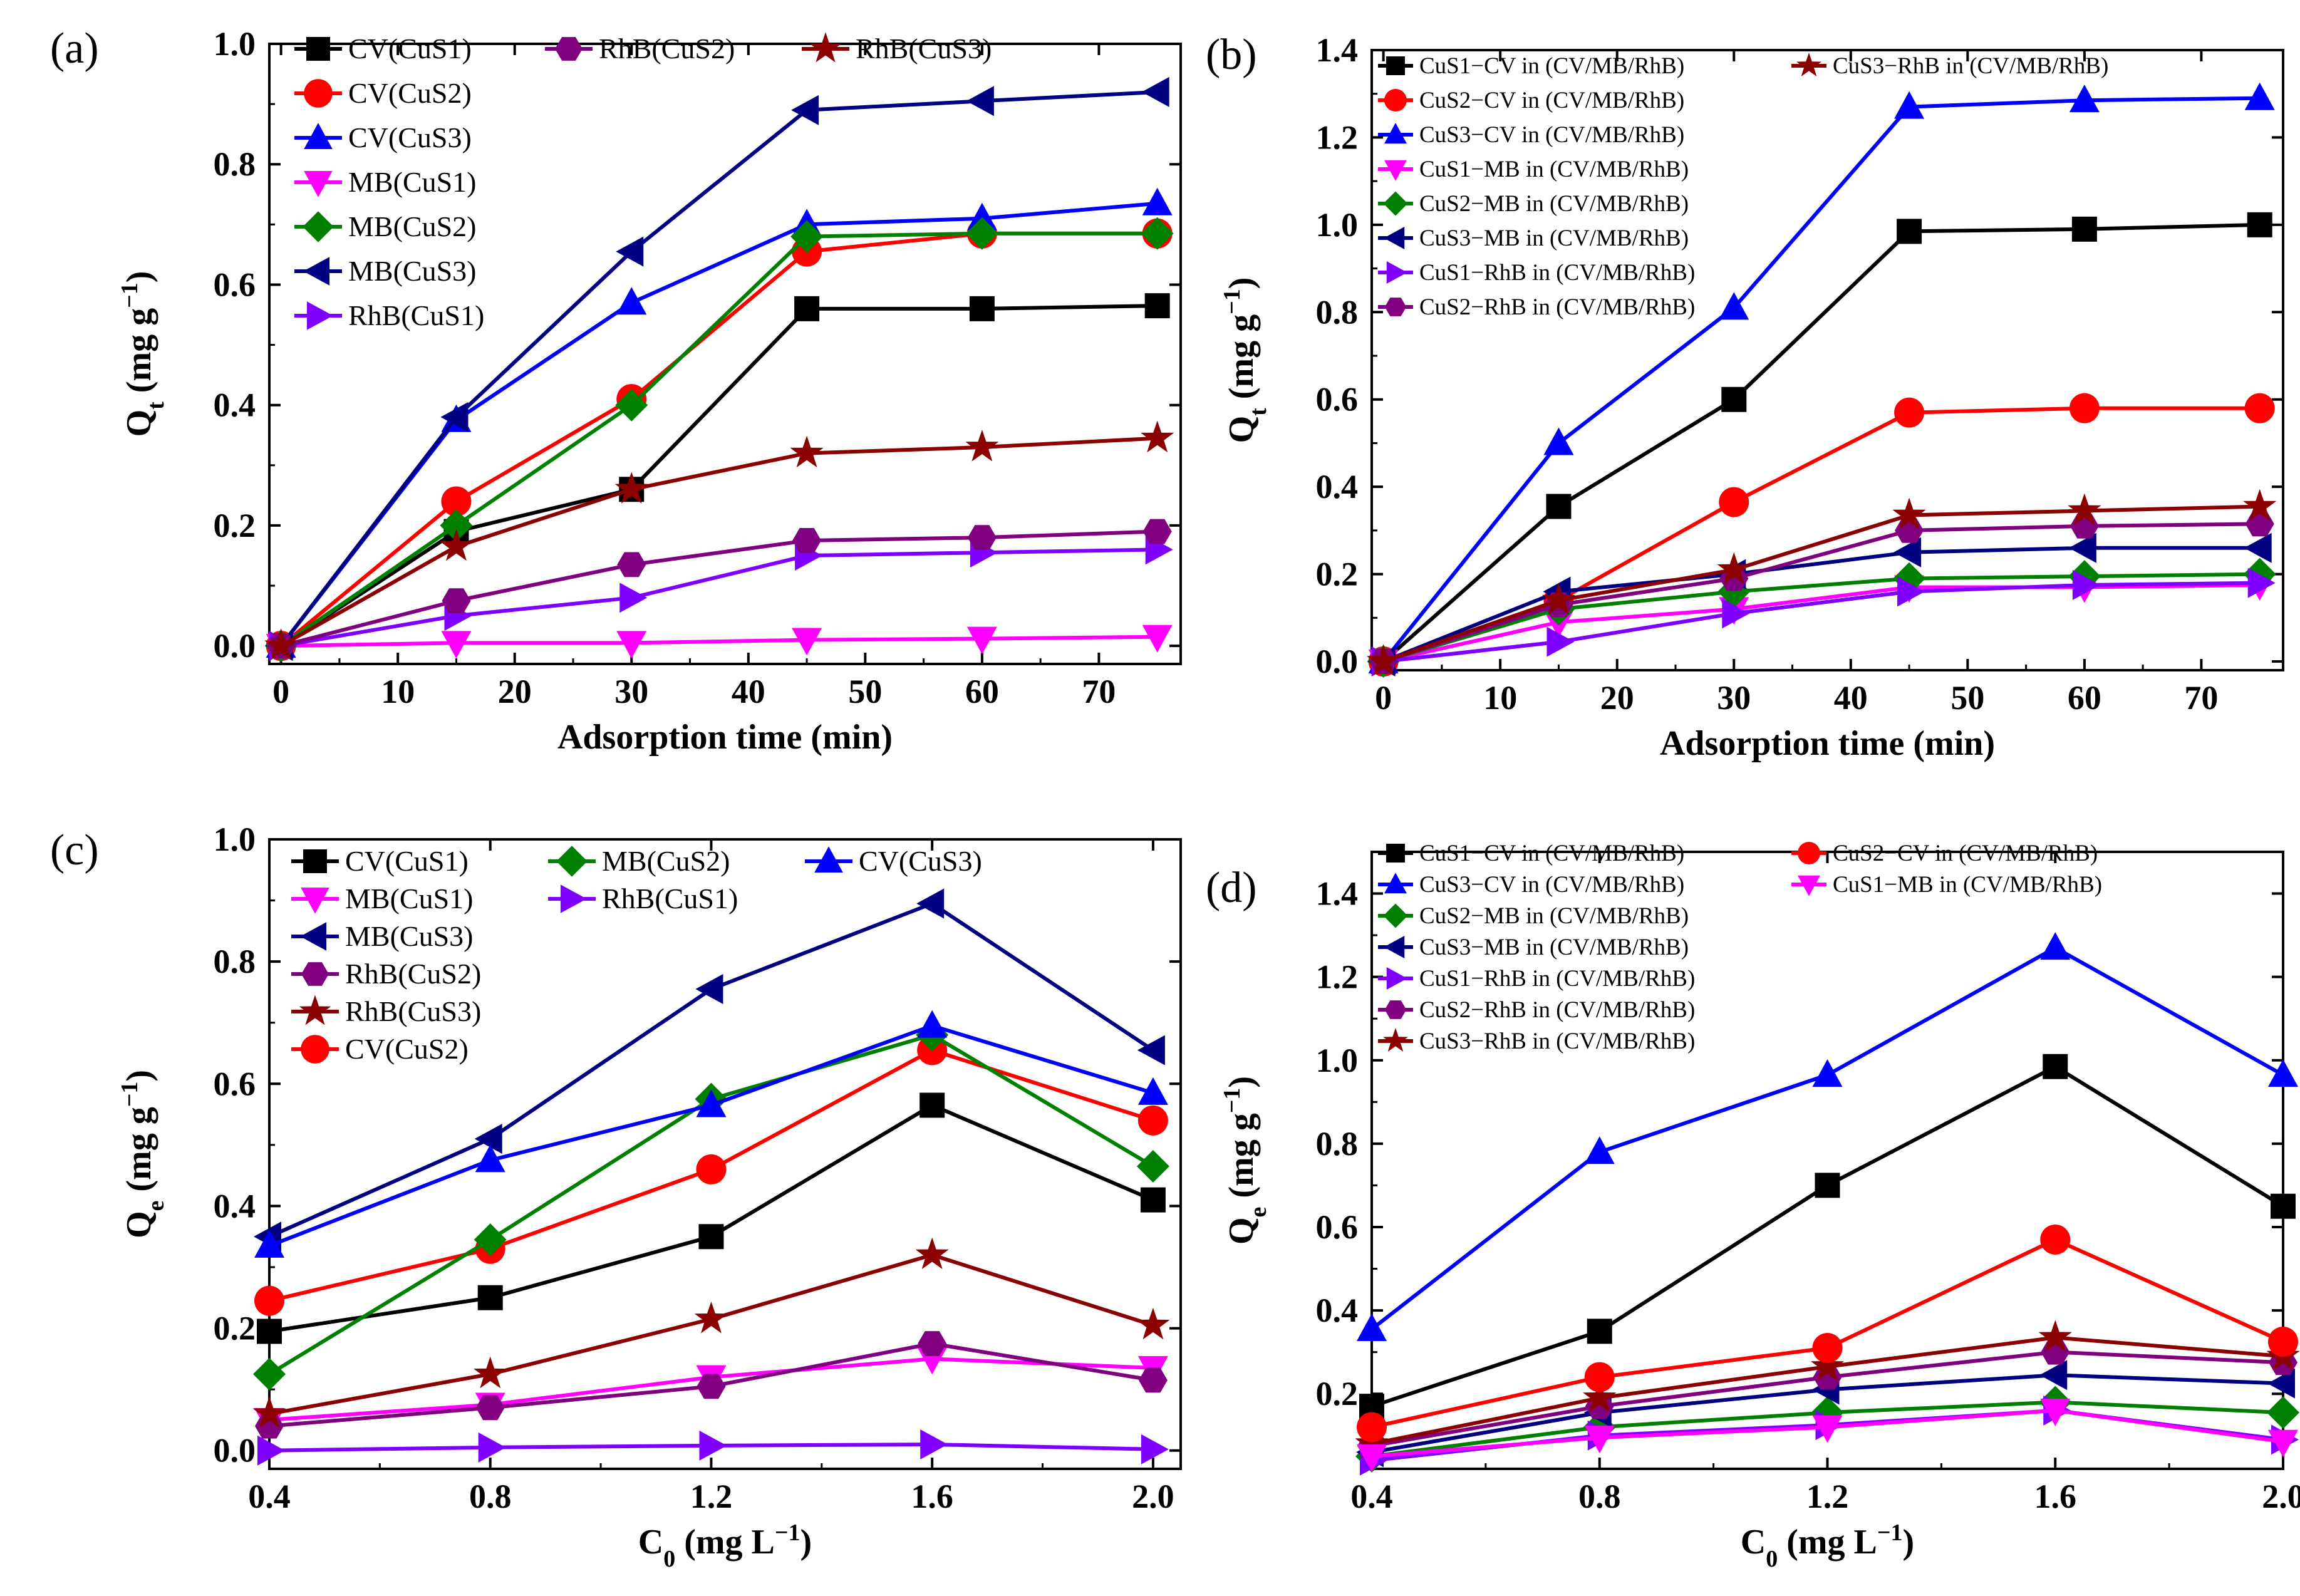 Image resolution: width=2300 pixels, height=1596 pixels. What do you see at coordinates (1734, 698) in the screenshot?
I see `x-tick-label: 30` at bounding box center [1734, 698].